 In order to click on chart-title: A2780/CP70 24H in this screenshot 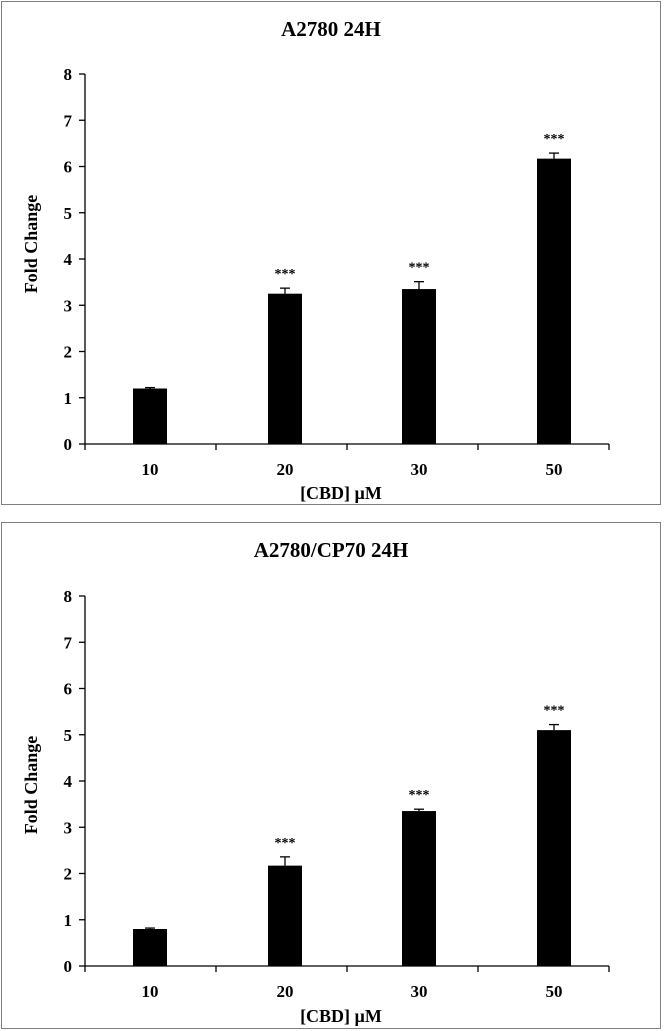, I will do `click(331, 550)`.